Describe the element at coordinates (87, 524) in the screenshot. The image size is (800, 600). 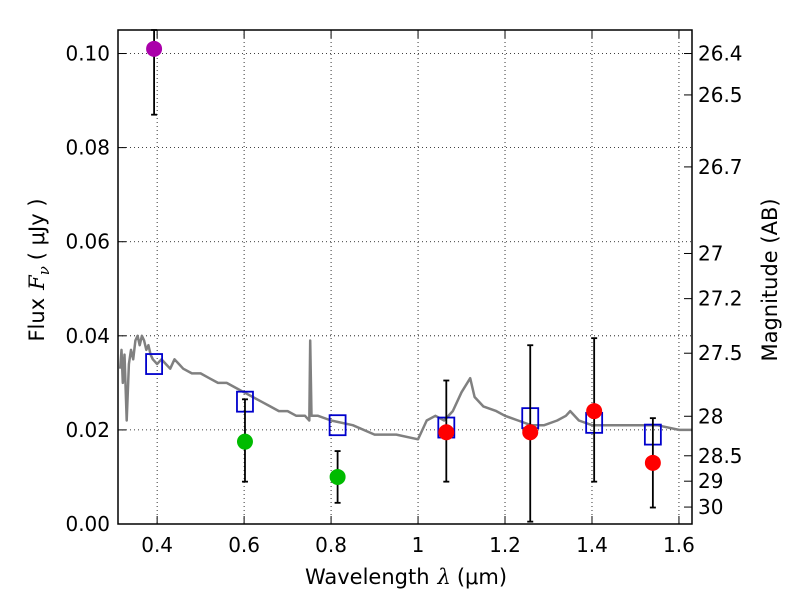
I see `y-tick-label: 0.00` at that location.